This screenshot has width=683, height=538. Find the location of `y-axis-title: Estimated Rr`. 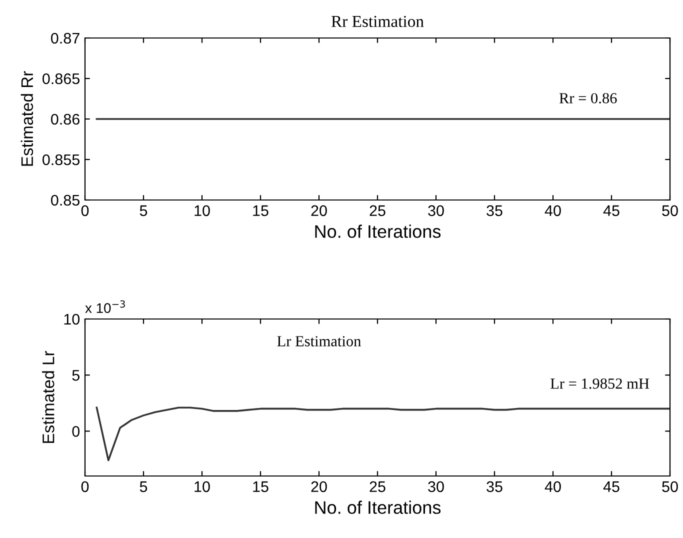

y-axis-title: Estimated Rr is located at coordinates (27, 118).